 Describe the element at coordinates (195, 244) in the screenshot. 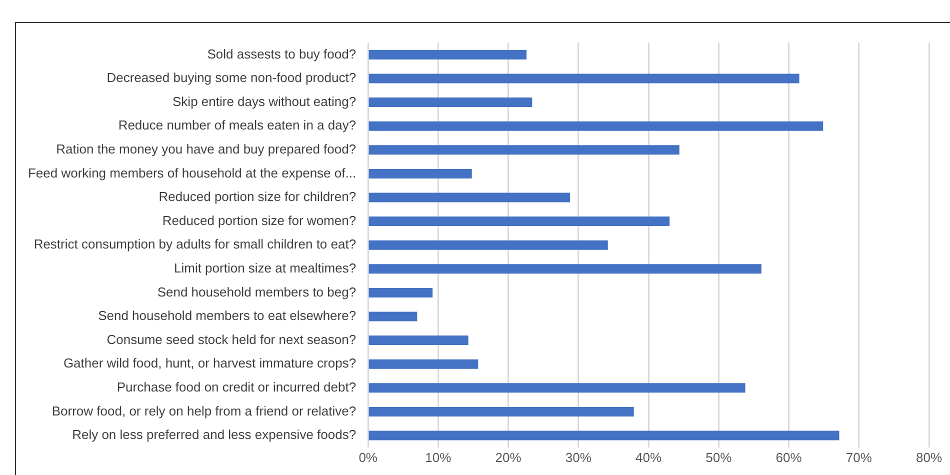

I see `y-tick-label: Restrict consumption by adults for small children to eat?` at that location.